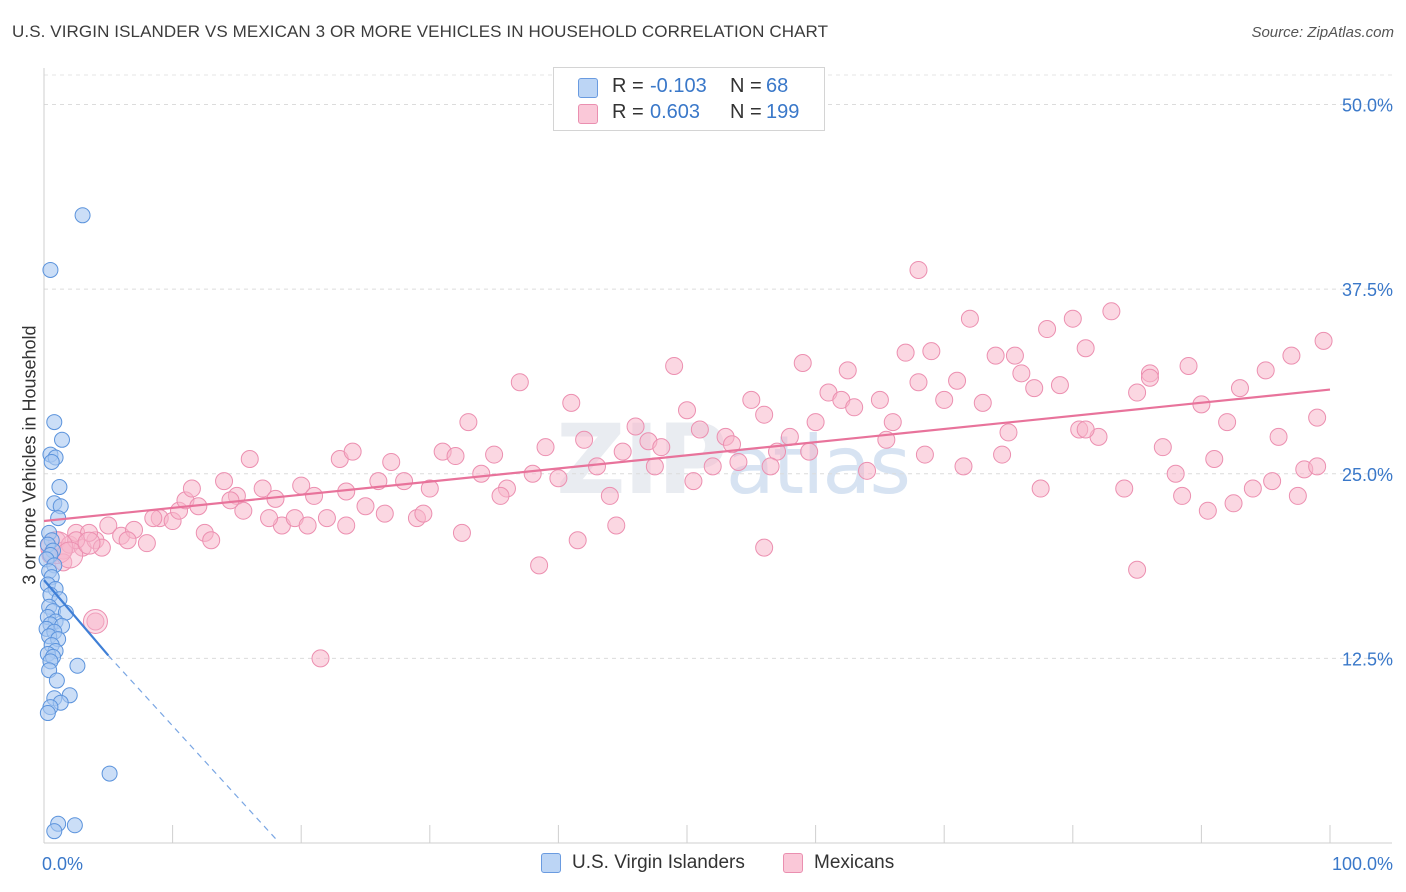 The height and width of the screenshot is (892, 1406). Describe the element at coordinates (1367, 475) in the screenshot. I see `y-tick-label: 25.0%` at that location.